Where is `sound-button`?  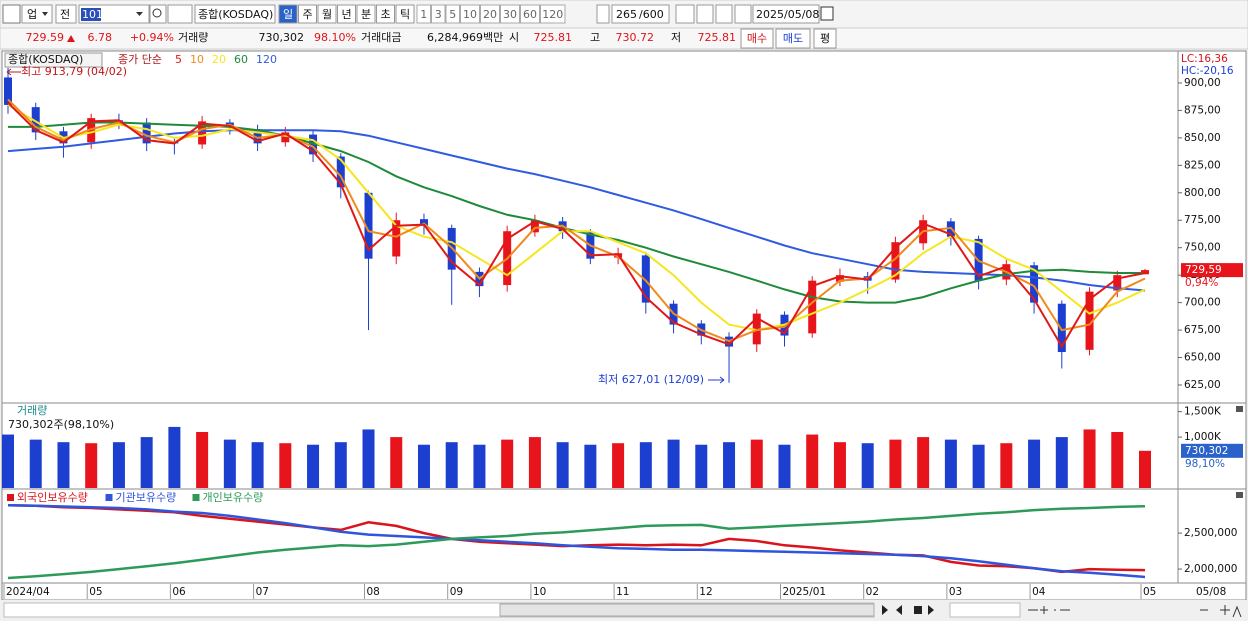 sound-button is located at coordinates (180, 14).